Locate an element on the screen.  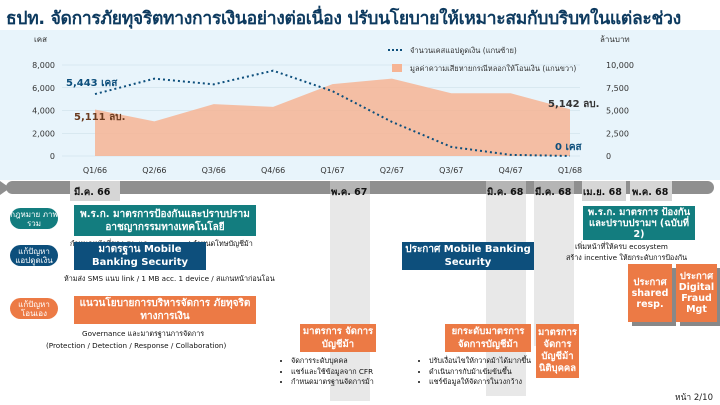
mule-bullet: กำหนดมาตรฐานจัดการม้า is located at coordinates (332, 382).